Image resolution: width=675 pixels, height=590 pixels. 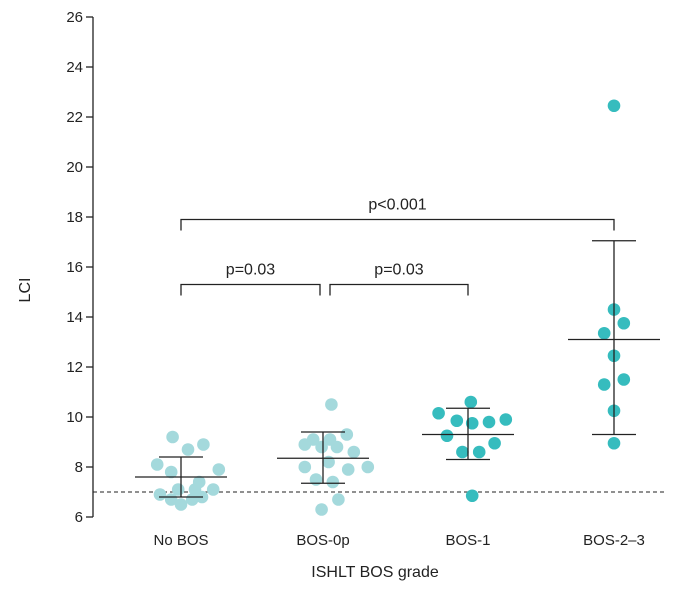 I want to click on y-tick-label: 14, so click(x=74, y=317).